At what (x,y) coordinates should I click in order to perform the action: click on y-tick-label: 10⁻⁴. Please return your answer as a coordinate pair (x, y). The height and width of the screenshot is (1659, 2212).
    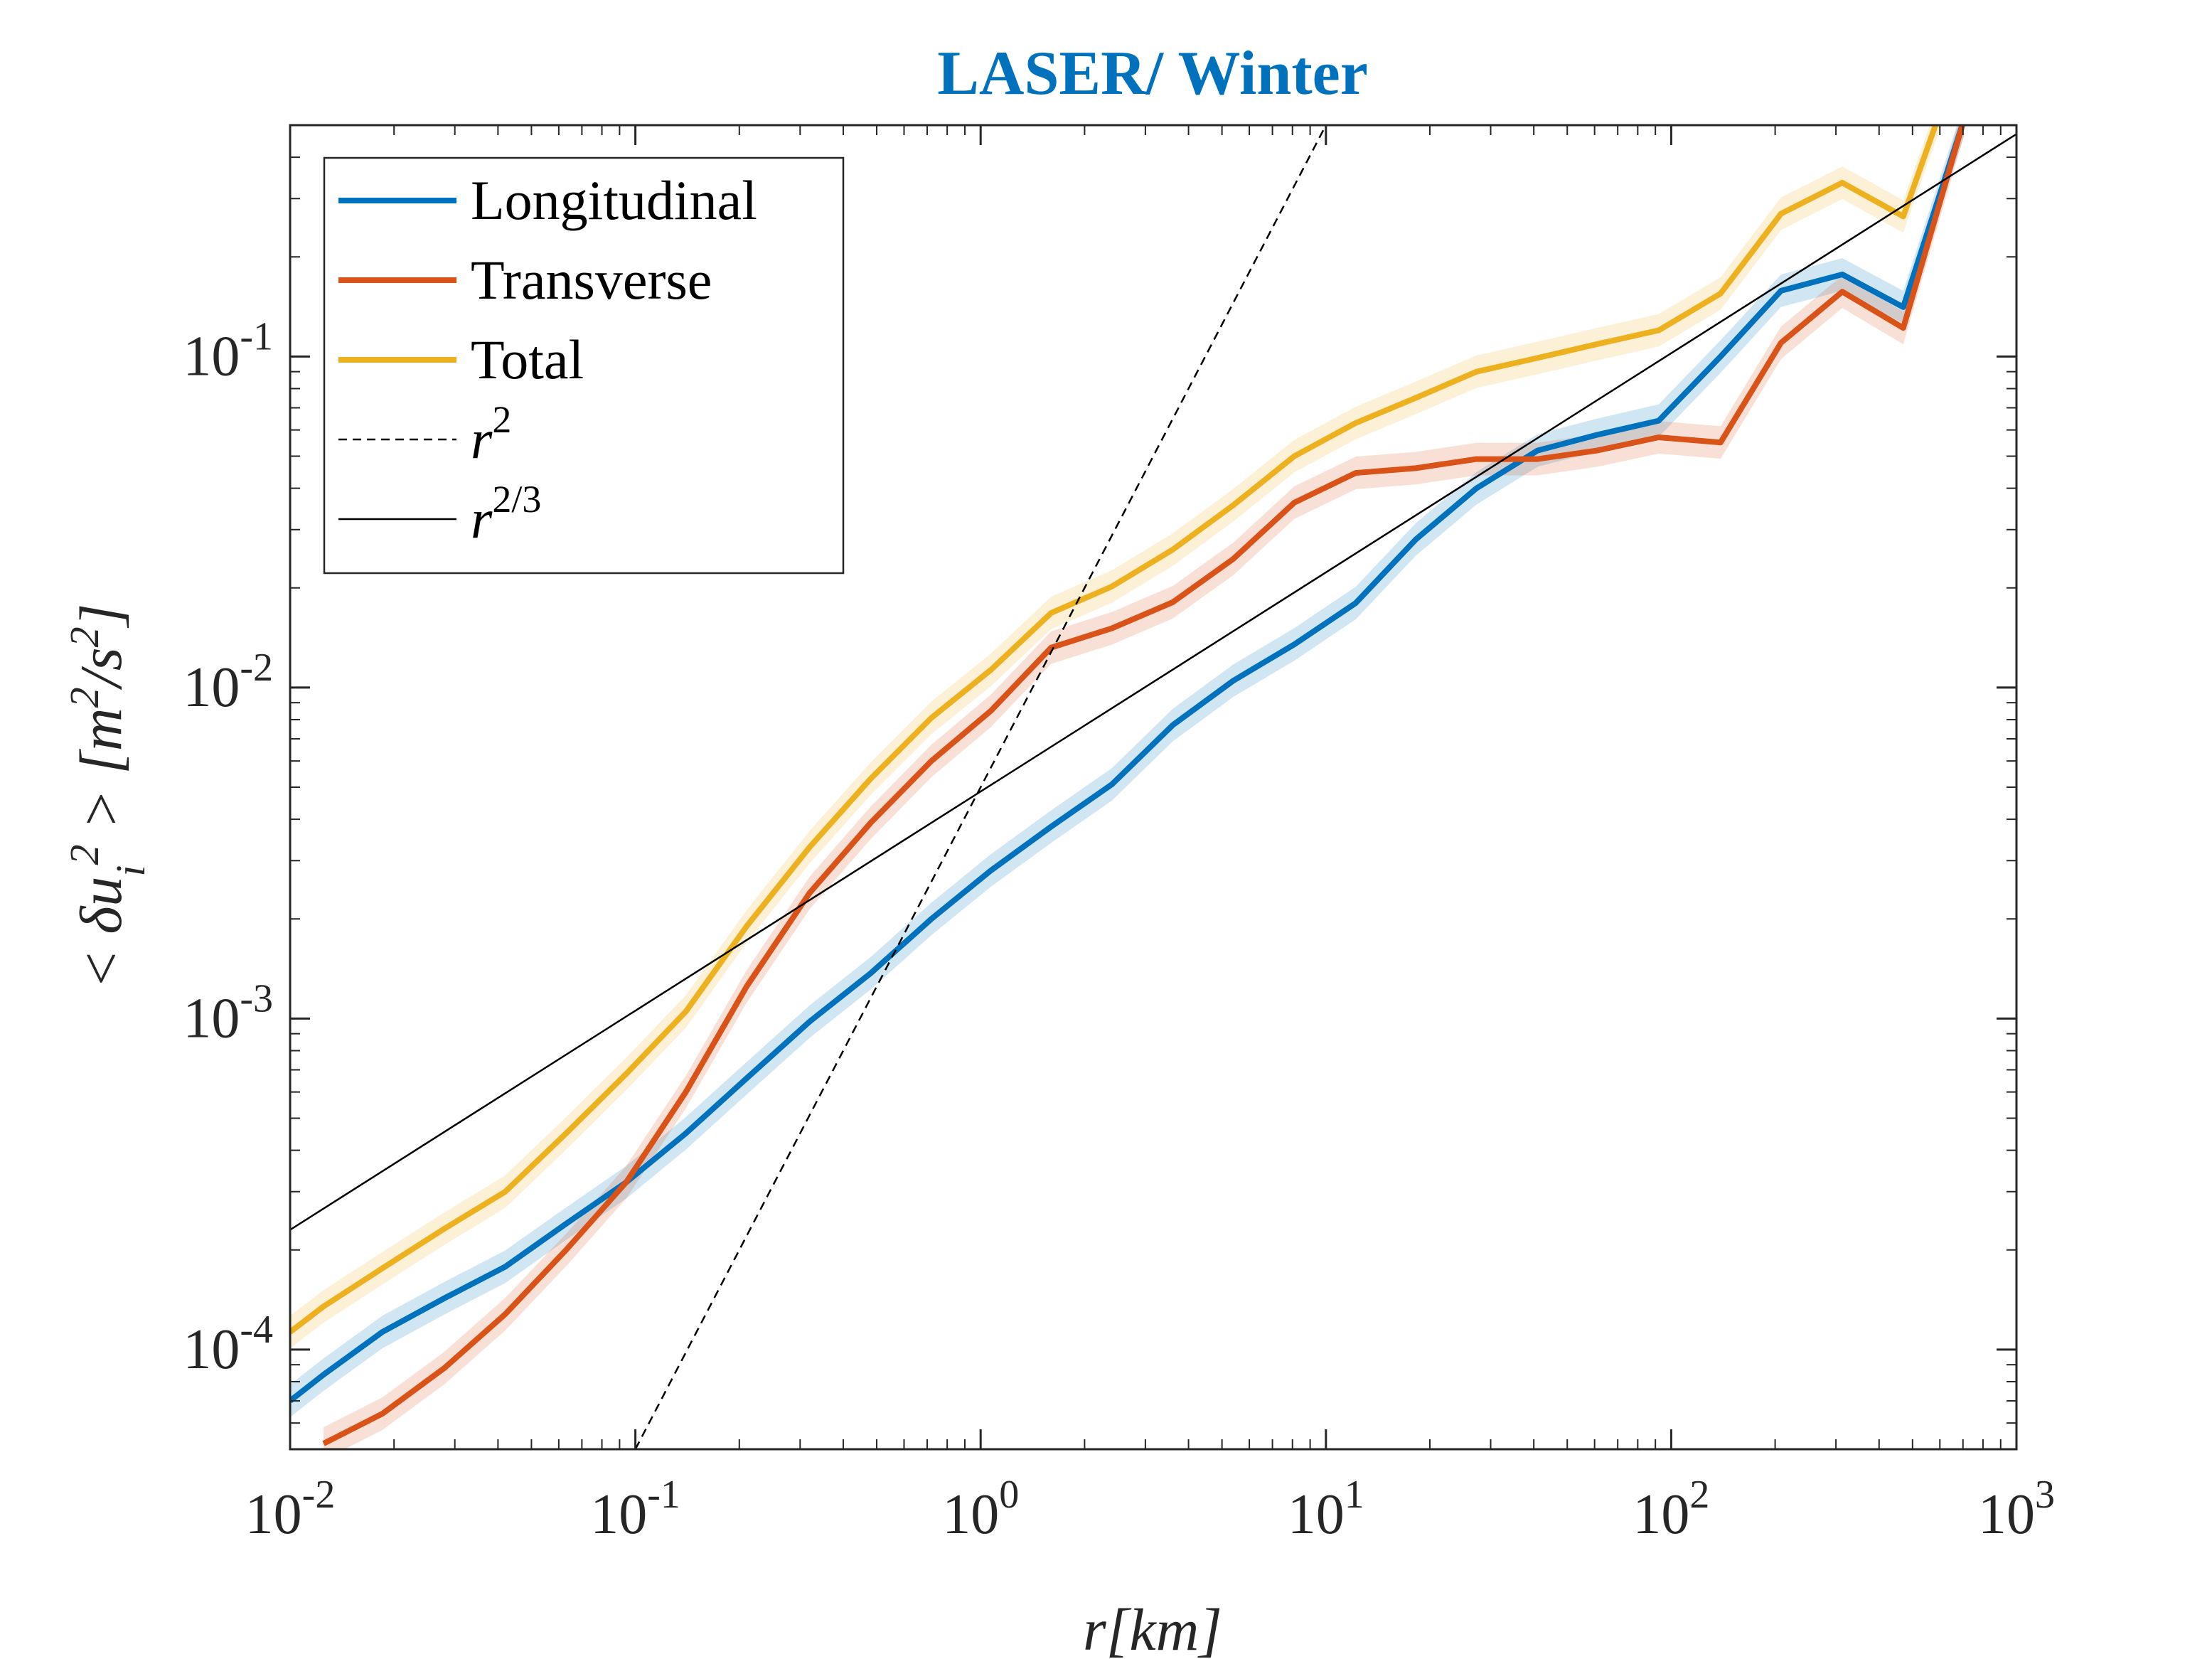
    Looking at the image, I should click on (228, 1344).